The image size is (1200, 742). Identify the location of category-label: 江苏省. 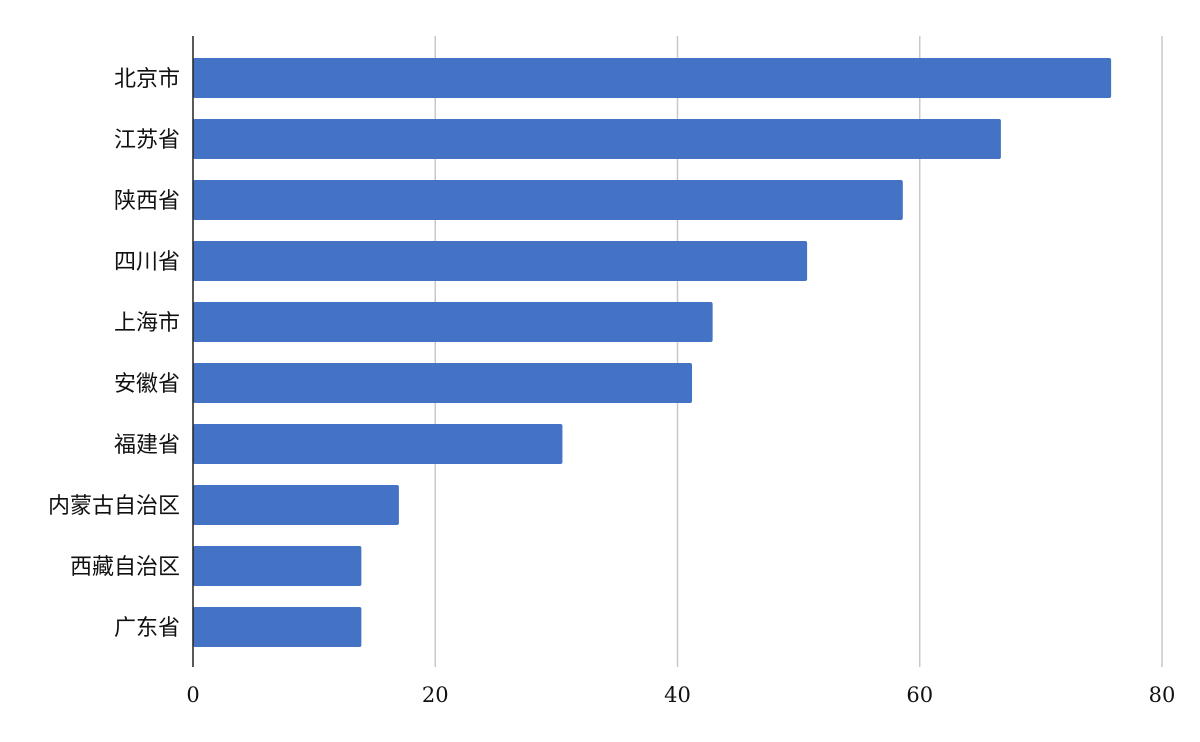
(147, 140).